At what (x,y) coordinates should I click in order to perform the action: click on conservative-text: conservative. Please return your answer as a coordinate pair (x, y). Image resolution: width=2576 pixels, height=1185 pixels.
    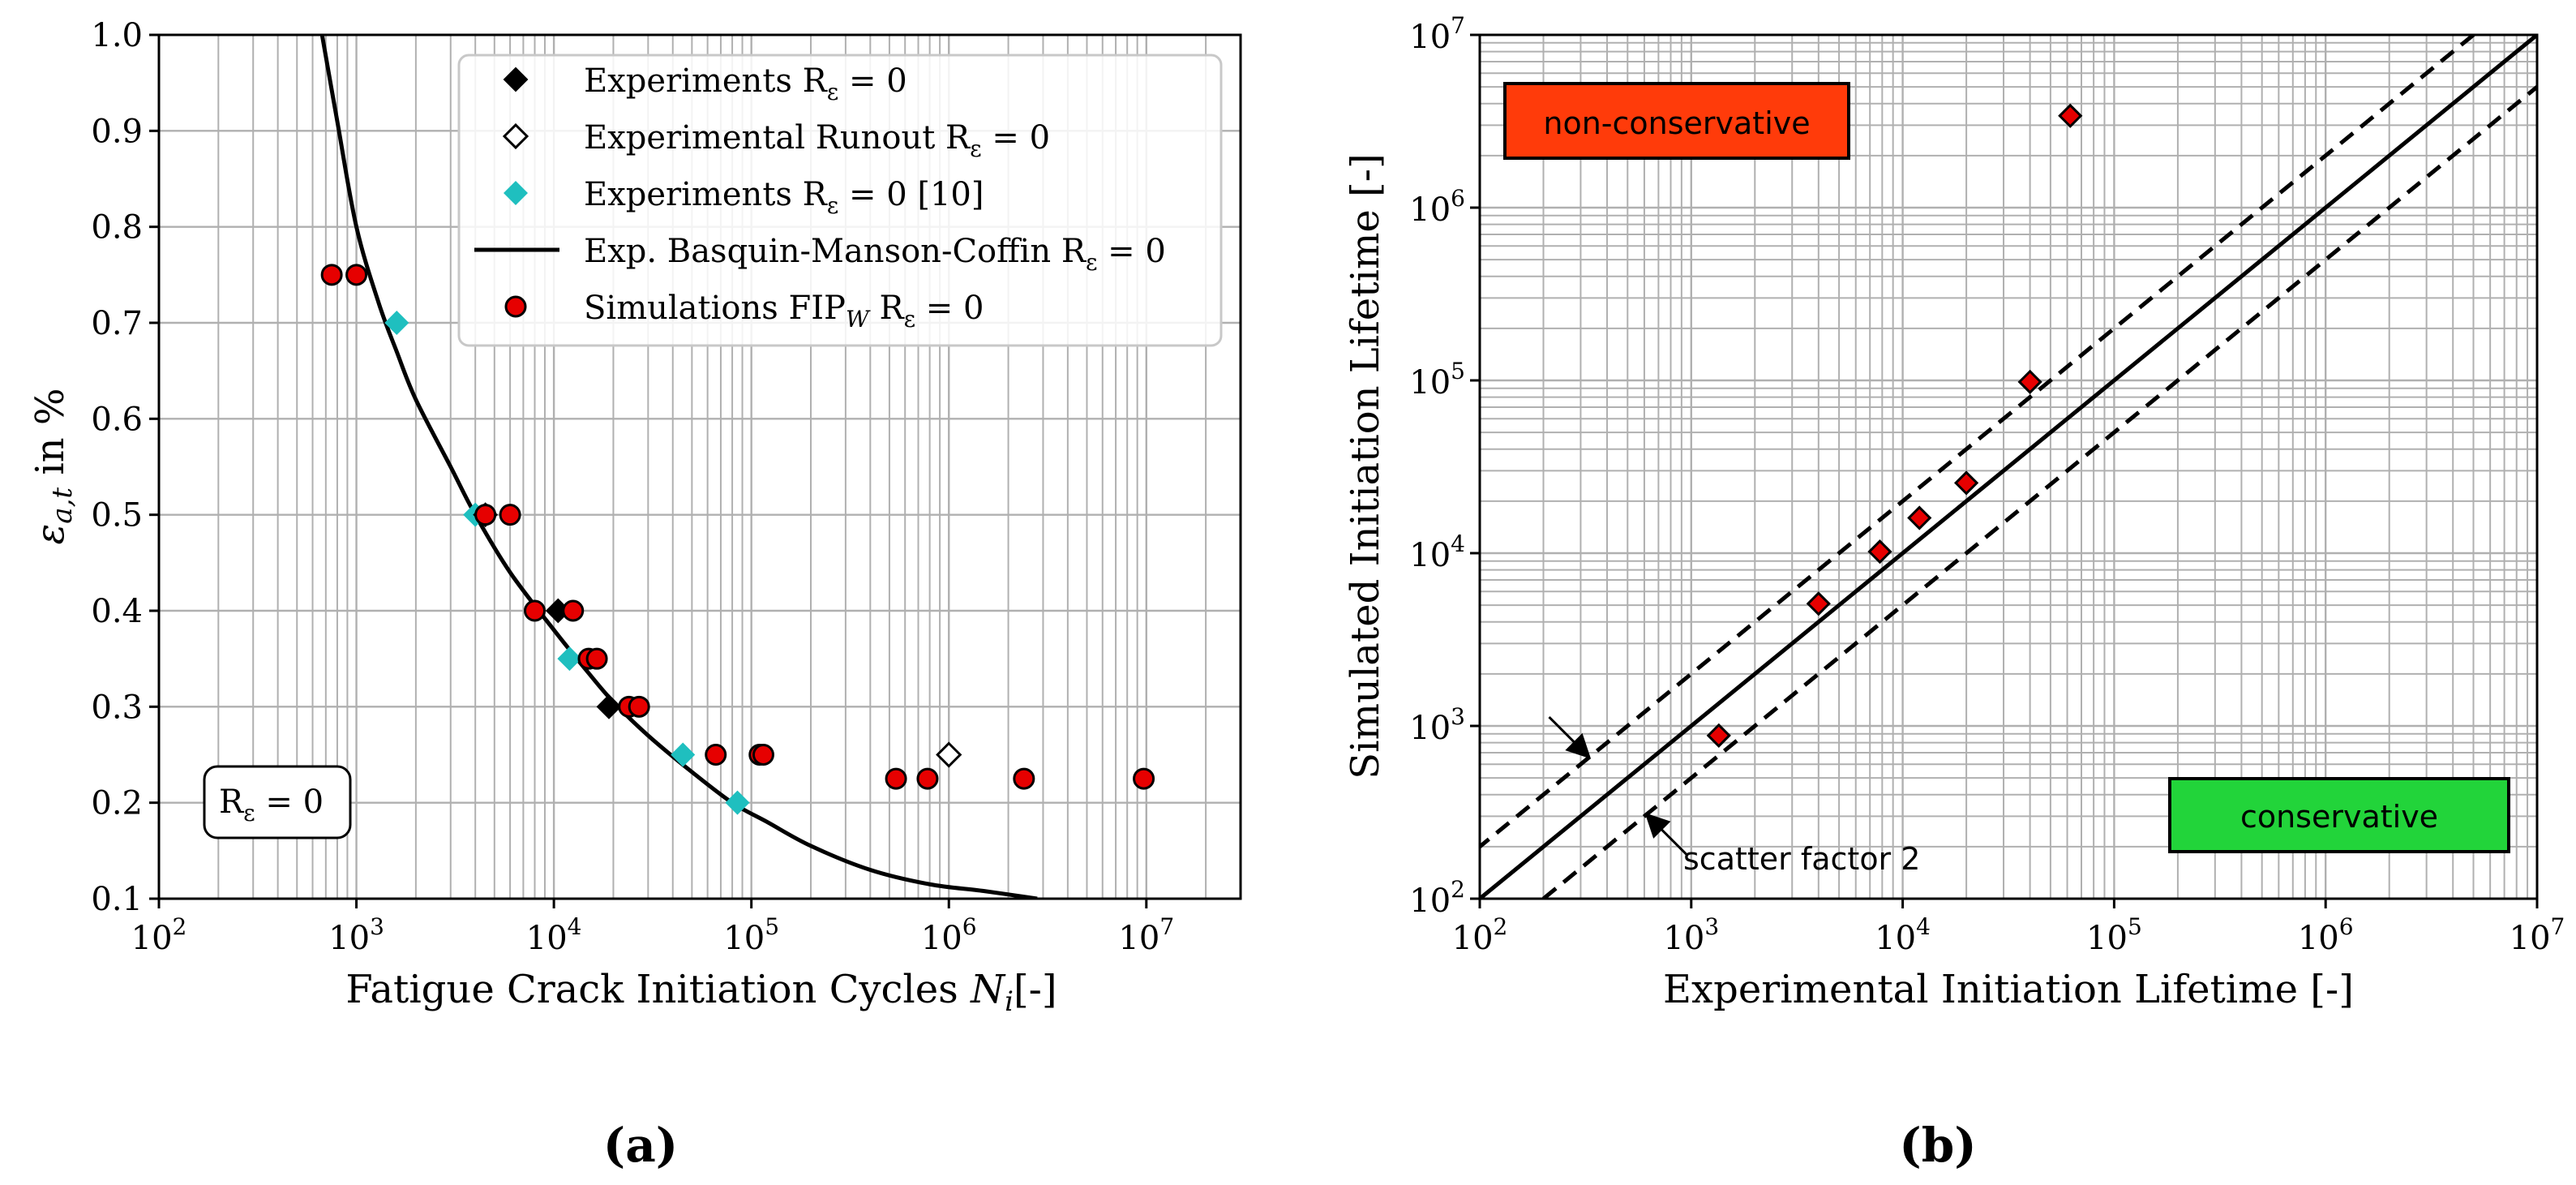
    Looking at the image, I should click on (2339, 817).